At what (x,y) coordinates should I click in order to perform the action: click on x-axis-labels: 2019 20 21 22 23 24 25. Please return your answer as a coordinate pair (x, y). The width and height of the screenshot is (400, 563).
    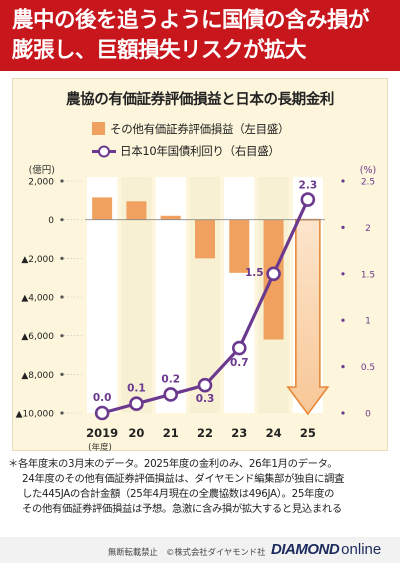
    Looking at the image, I should click on (201, 433).